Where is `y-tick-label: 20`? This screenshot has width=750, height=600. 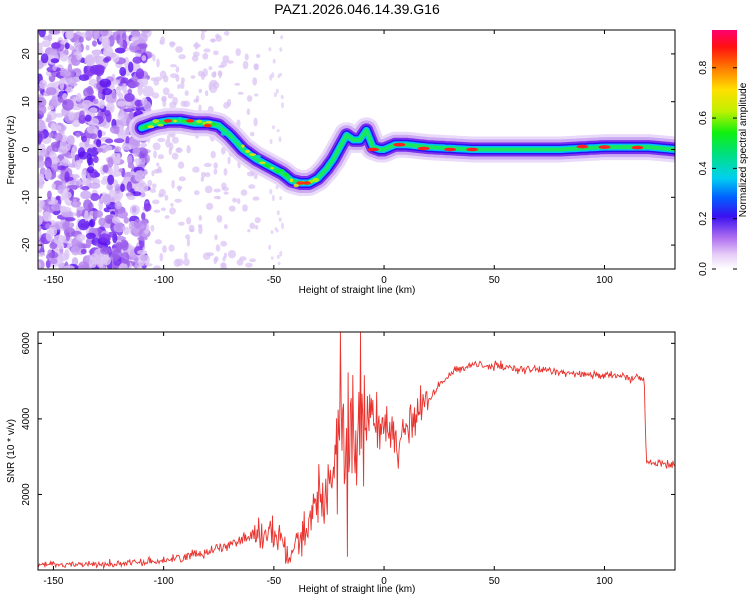 y-tick-label: 20 is located at coordinates (26, 54).